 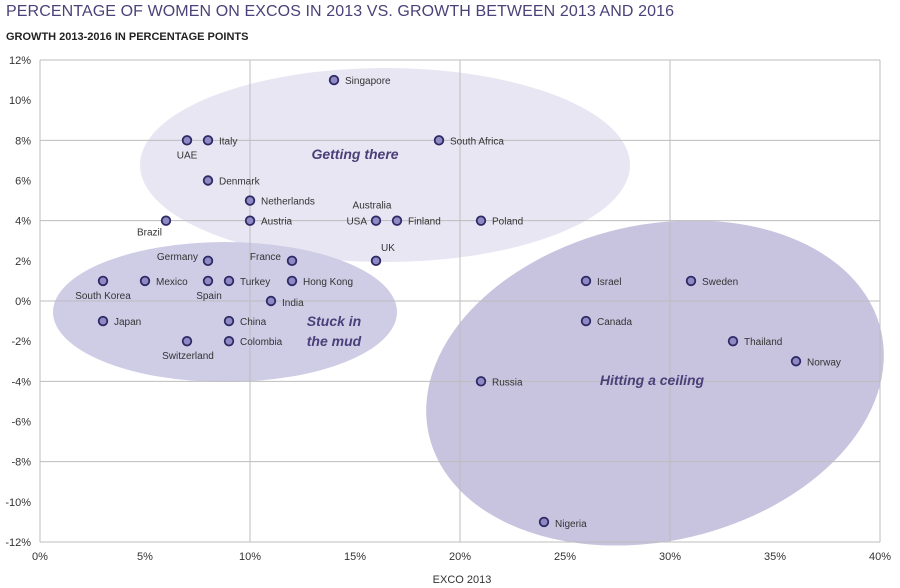 I want to click on point-south-africa, so click(x=439, y=140).